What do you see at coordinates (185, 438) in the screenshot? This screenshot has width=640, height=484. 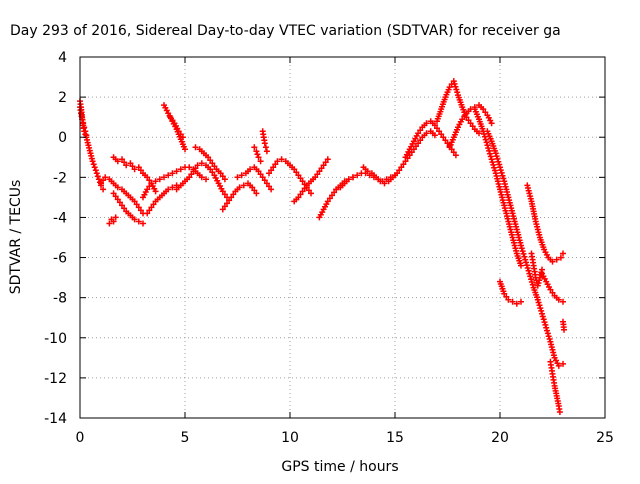 I see `x-tick-label: 5` at bounding box center [185, 438].